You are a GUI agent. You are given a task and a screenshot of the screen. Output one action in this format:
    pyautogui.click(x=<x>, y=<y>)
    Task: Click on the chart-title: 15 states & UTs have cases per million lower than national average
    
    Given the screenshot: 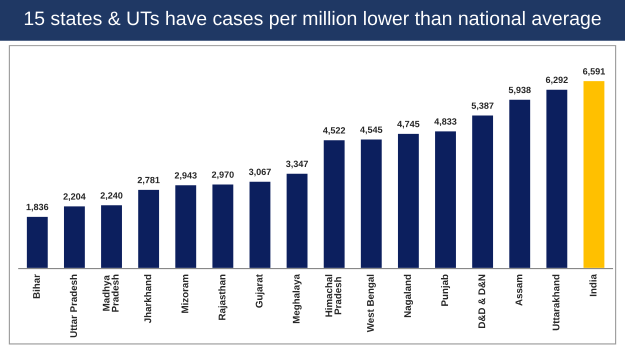 What is the action you would take?
    pyautogui.click(x=312, y=20)
    